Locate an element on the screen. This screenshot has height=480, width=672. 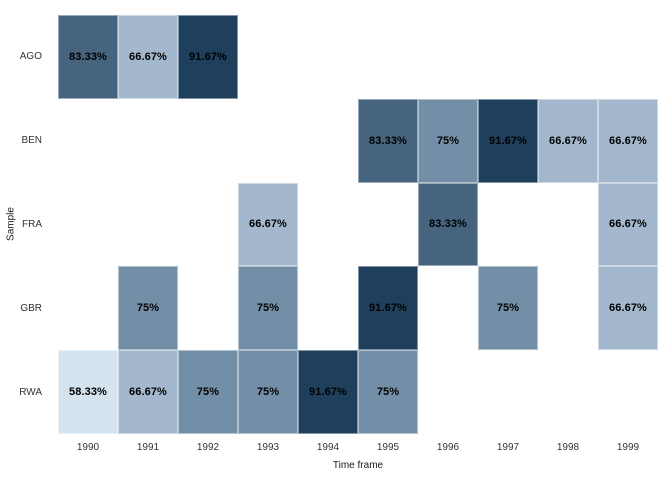
heatmap-cell-rwa-1991: 66.67% is located at coordinates (148, 392).